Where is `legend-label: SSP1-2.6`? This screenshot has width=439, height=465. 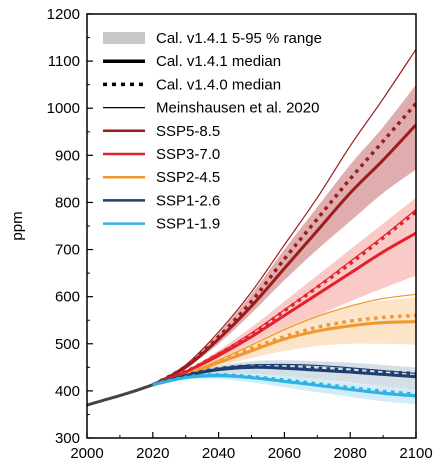 legend-label: SSP1-2.6 is located at coordinates (188, 200).